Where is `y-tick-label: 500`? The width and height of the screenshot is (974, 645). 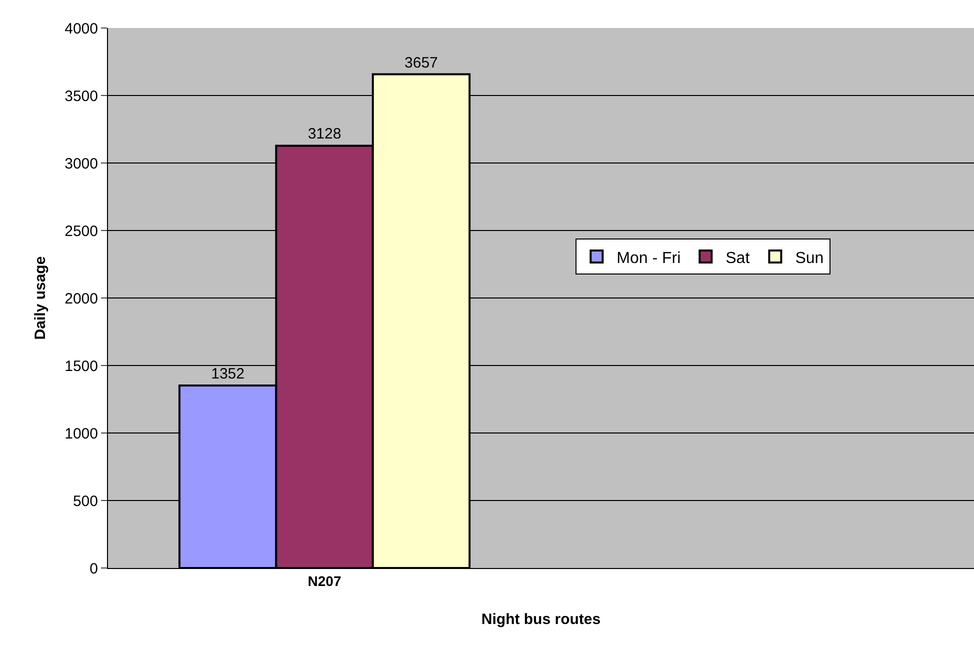 y-tick-label: 500 is located at coordinates (85, 501).